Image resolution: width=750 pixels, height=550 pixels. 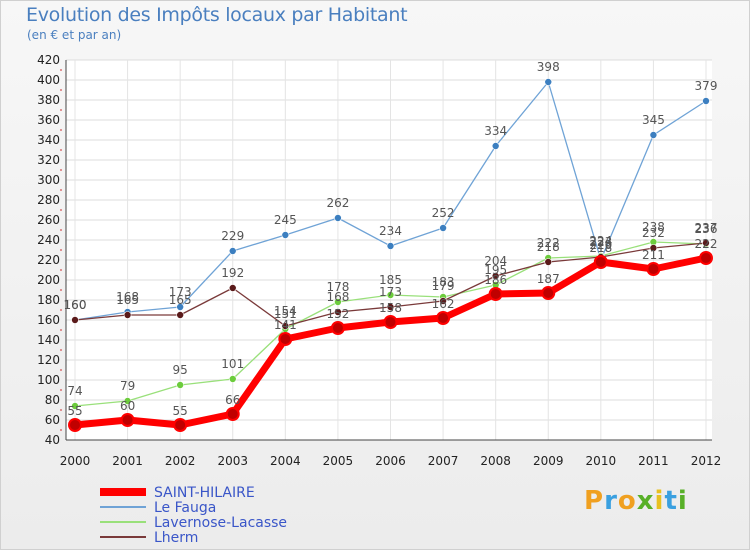 What do you see at coordinates (653, 461) in the screenshot?
I see `x-tick-label: 2011` at bounding box center [653, 461].